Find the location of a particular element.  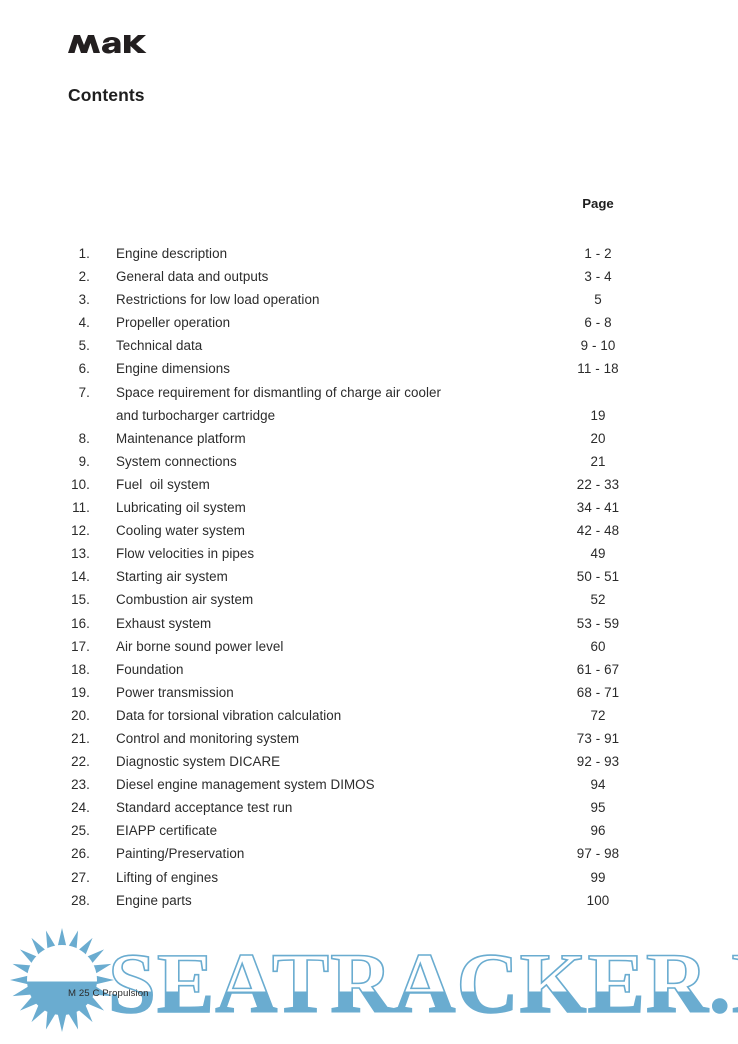

toc-entry-page: 97 - 98 is located at coordinates (598, 854).